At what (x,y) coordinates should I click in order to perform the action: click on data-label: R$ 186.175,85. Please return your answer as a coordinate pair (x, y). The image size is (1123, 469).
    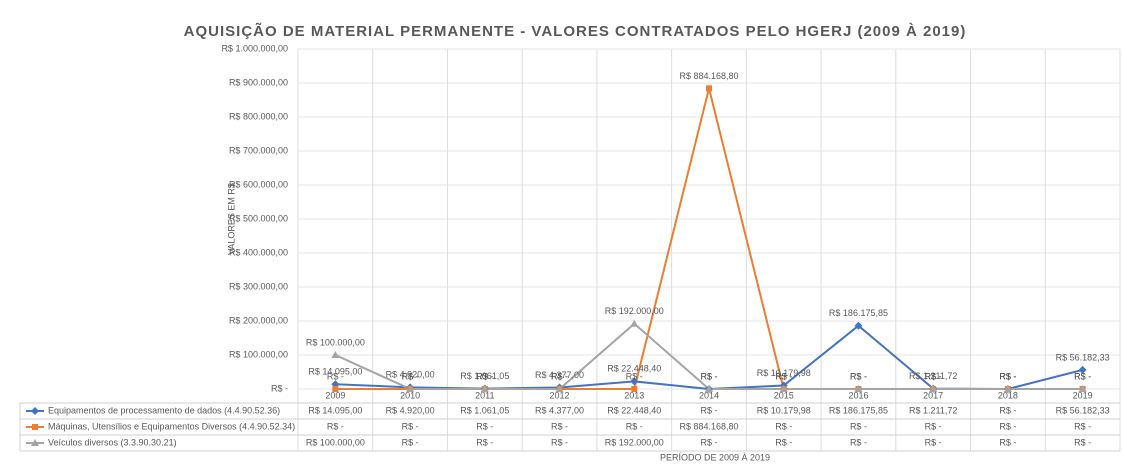
    Looking at the image, I should click on (858, 313).